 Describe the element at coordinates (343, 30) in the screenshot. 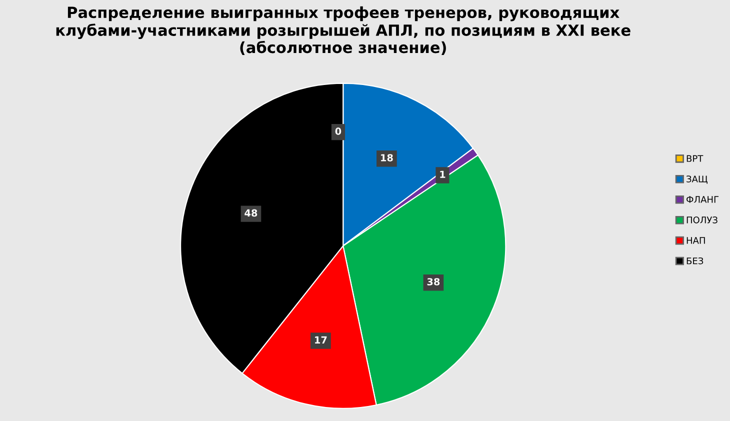

I see `chart-title: Распределение выигранных трофеев тренеров, руководящих клубами-участниками розыгрышей АПЛ, по позициям в XXI веке (абсолютное значение)` at that location.